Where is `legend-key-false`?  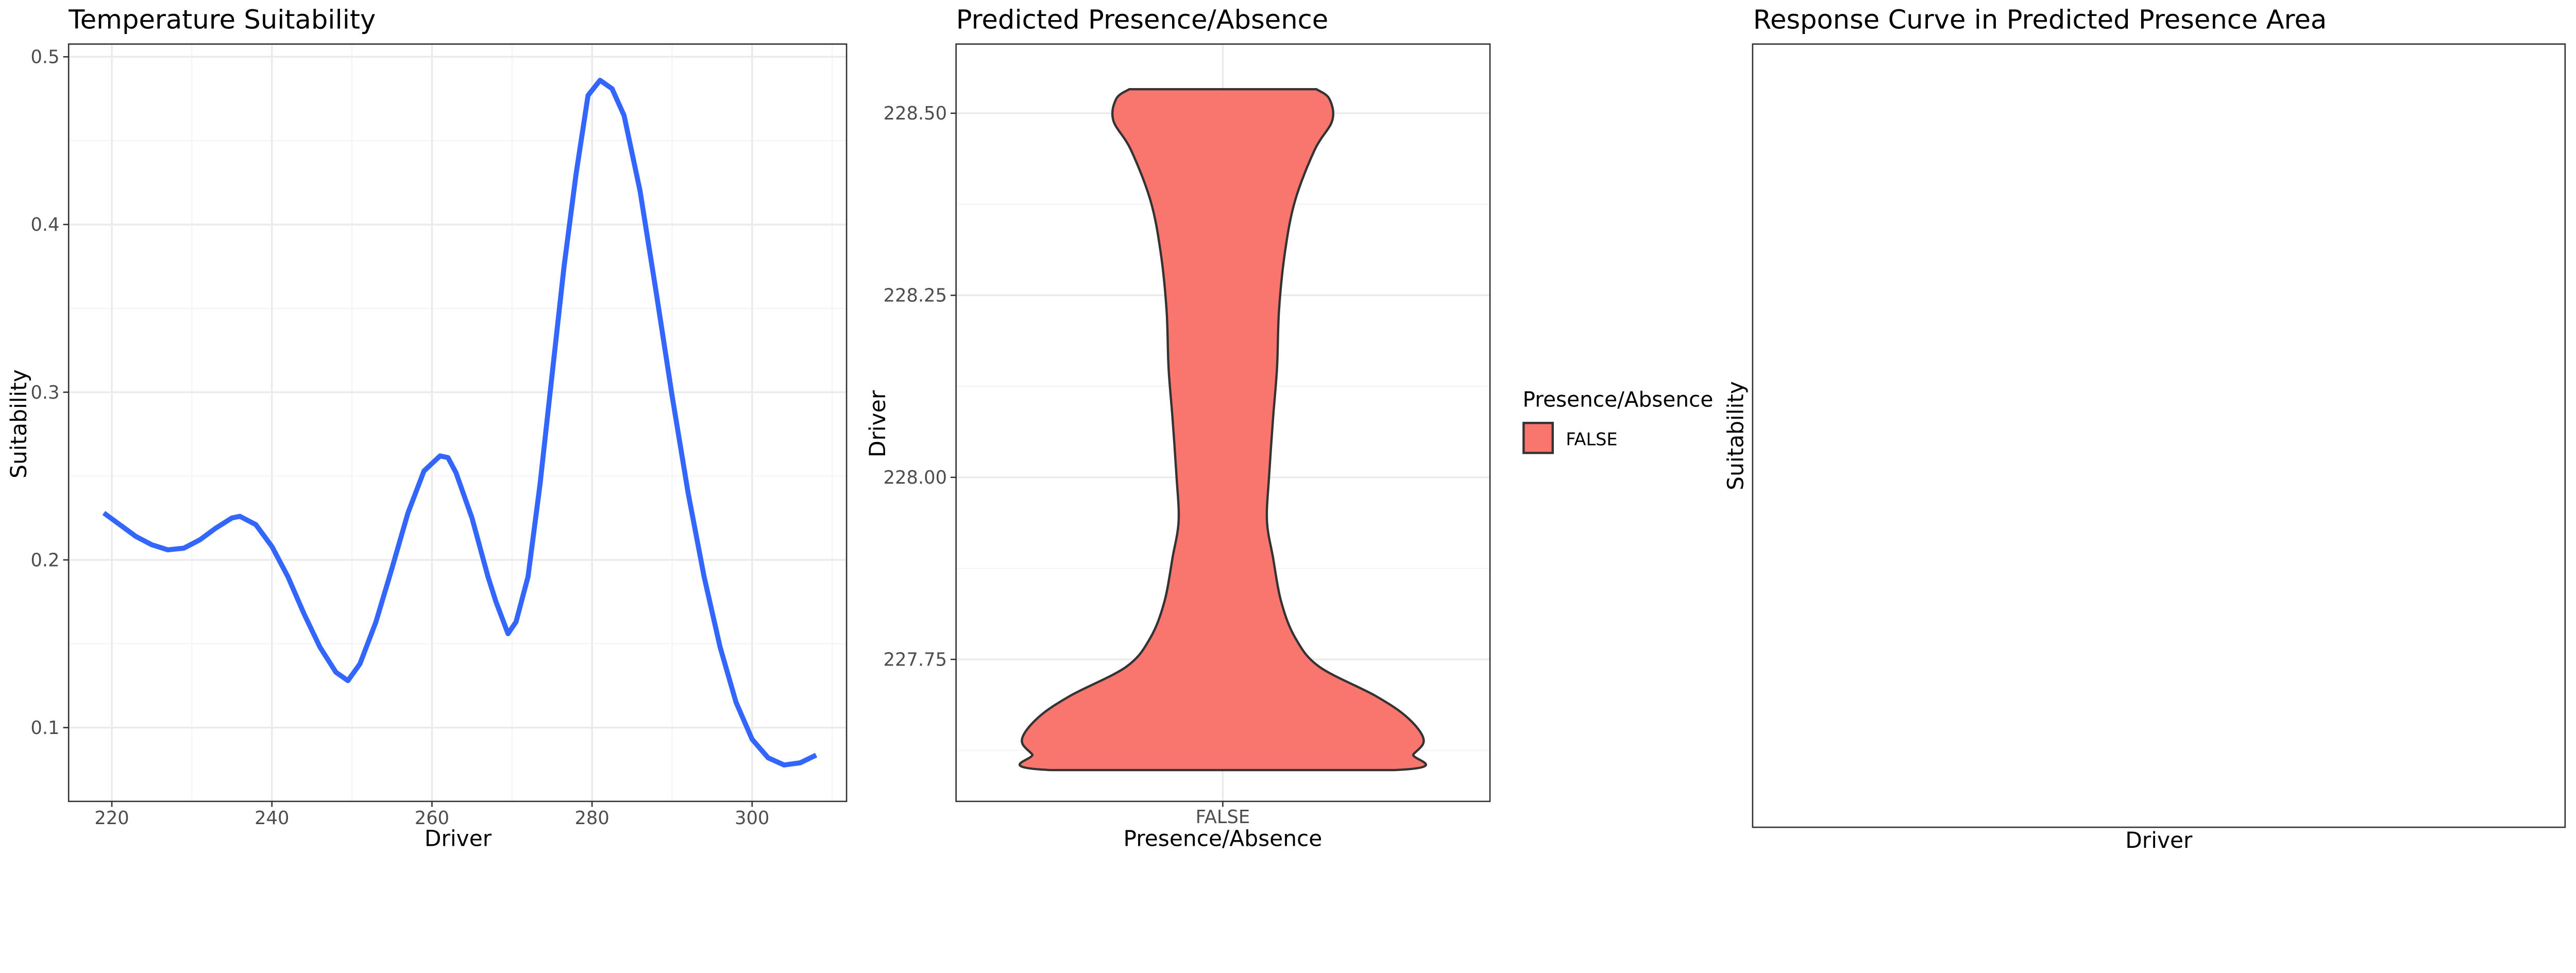
legend-key-false is located at coordinates (1538, 438).